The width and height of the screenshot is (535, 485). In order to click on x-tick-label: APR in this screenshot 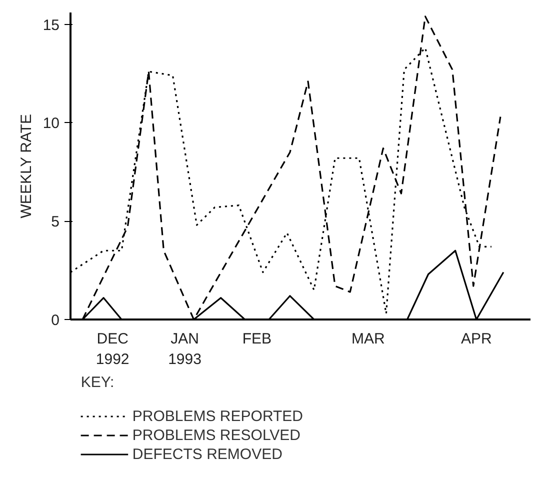, I will do `click(476, 339)`.